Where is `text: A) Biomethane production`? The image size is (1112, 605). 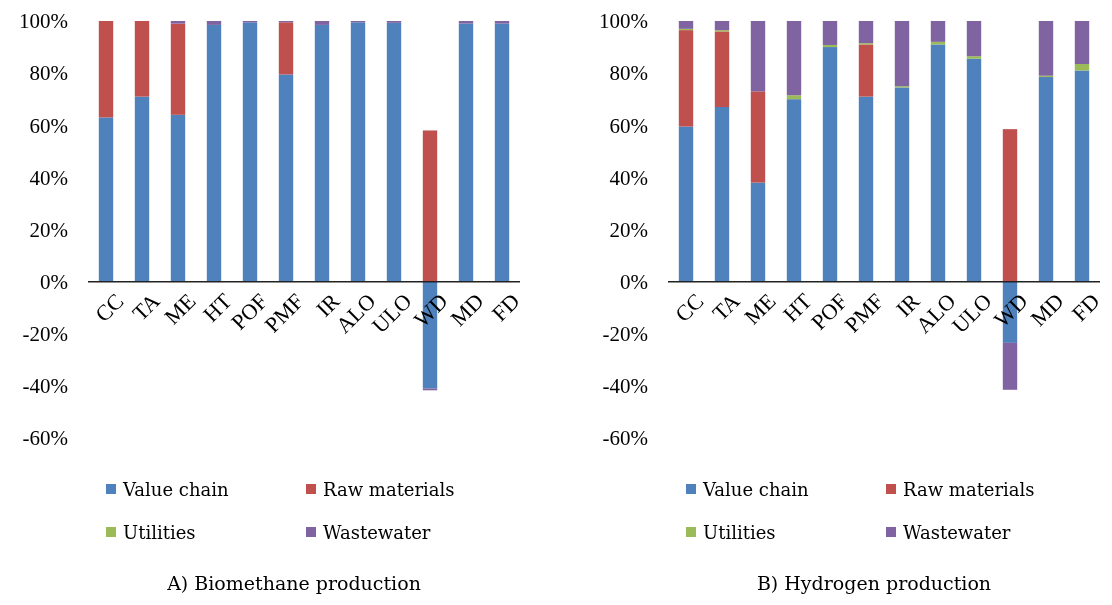 text: A) Biomethane production is located at coordinates (293, 583).